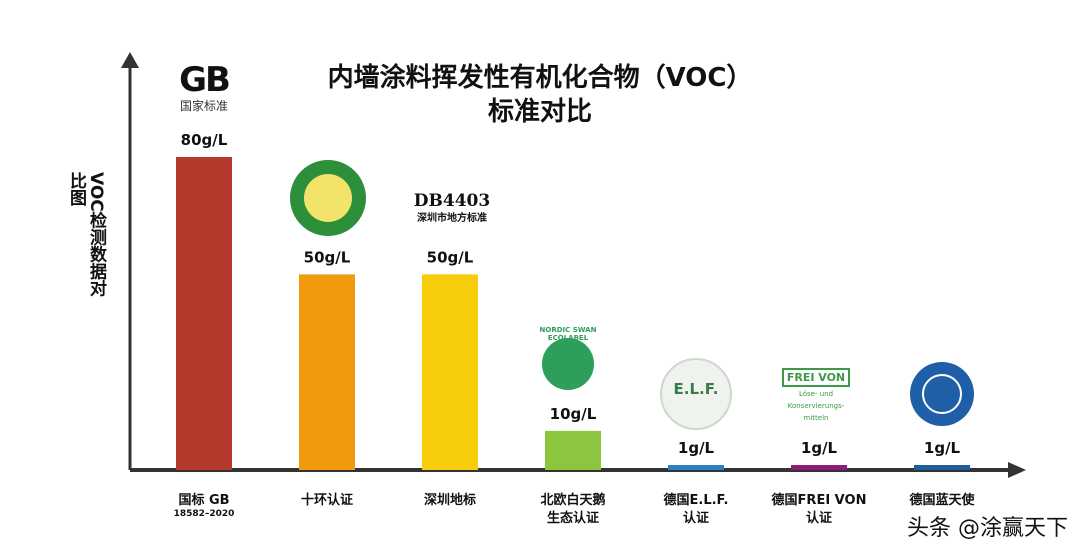 This screenshot has height=552, width=1080. I want to click on ten-rings-icon, so click(328, 198).